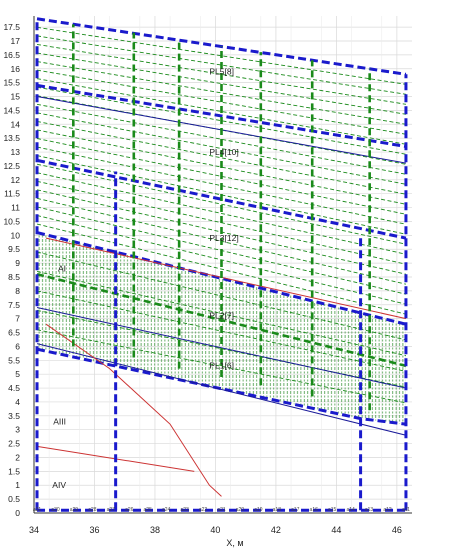  What do you see at coordinates (221, 510) in the screenshot?
I see `axis-marker-label: a21` at bounding box center [221, 510].